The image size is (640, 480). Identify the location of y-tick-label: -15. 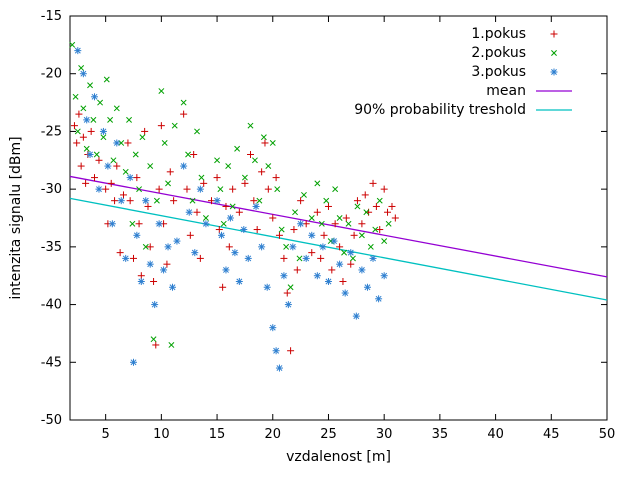
(51, 16).